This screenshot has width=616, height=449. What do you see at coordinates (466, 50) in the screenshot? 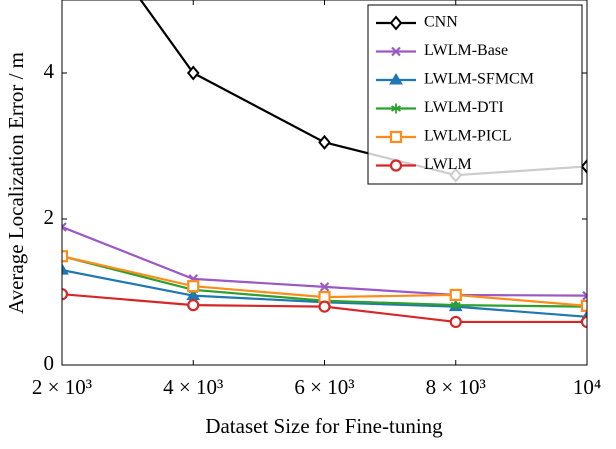
I see `legend-label: LWLM-Base` at bounding box center [466, 50].